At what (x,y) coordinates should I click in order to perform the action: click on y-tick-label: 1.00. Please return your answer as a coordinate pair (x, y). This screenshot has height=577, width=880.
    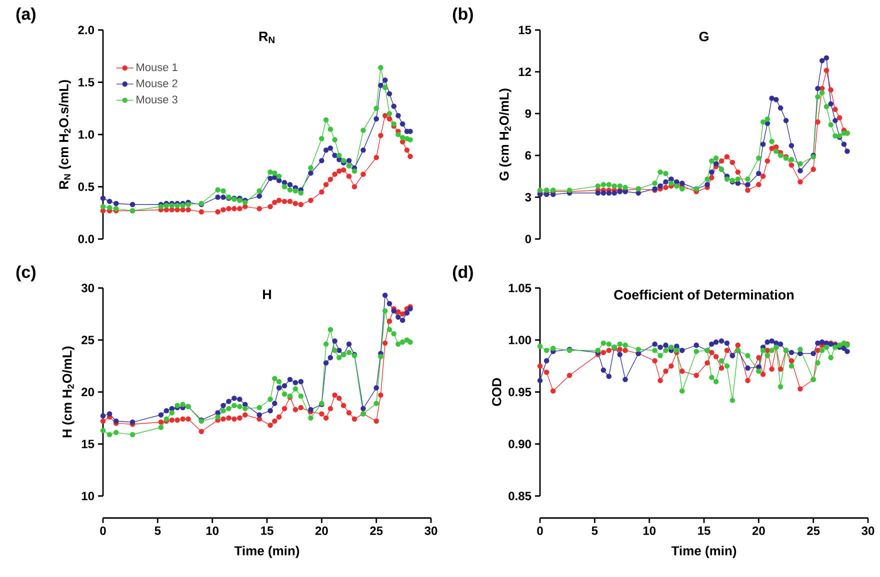
    Looking at the image, I should click on (519, 340).